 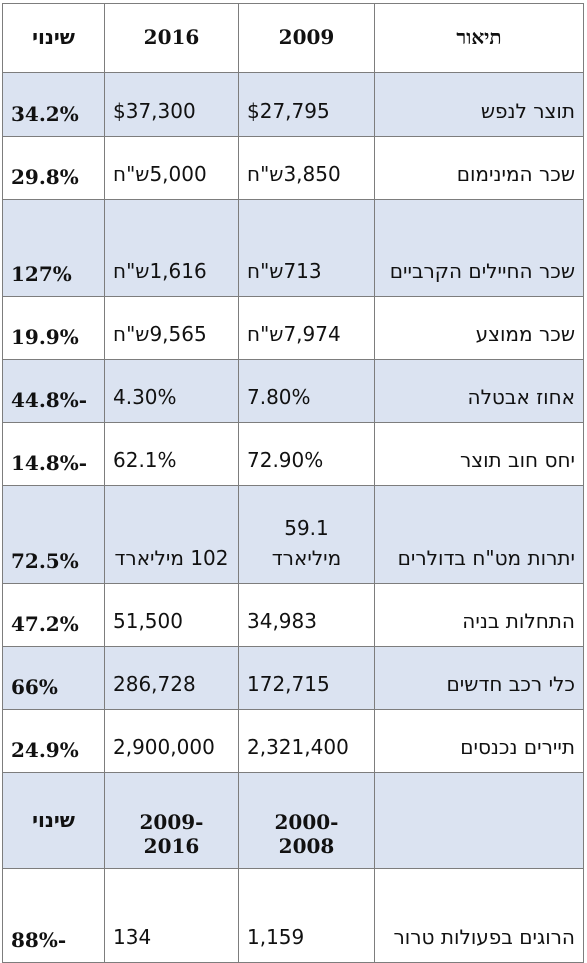 What do you see at coordinates (479, 615) in the screenshot?
I see `row-description: התחלות בניה` at bounding box center [479, 615].